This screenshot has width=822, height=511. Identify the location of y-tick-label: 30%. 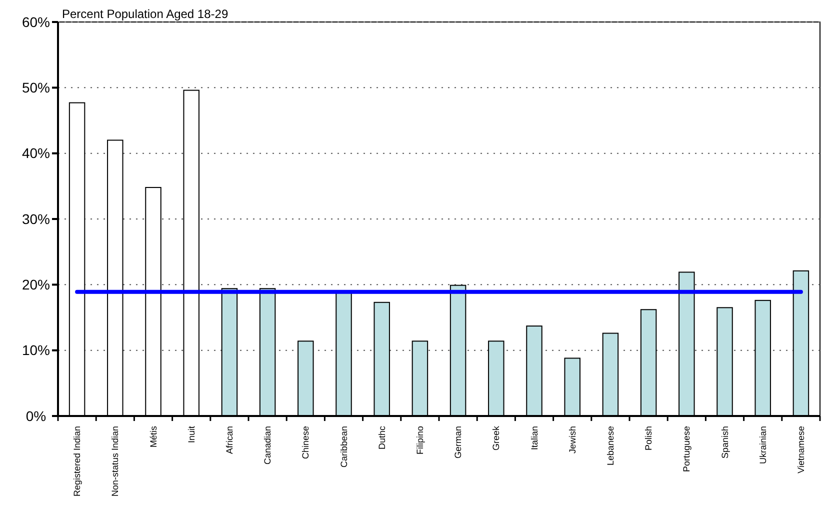
(36, 218).